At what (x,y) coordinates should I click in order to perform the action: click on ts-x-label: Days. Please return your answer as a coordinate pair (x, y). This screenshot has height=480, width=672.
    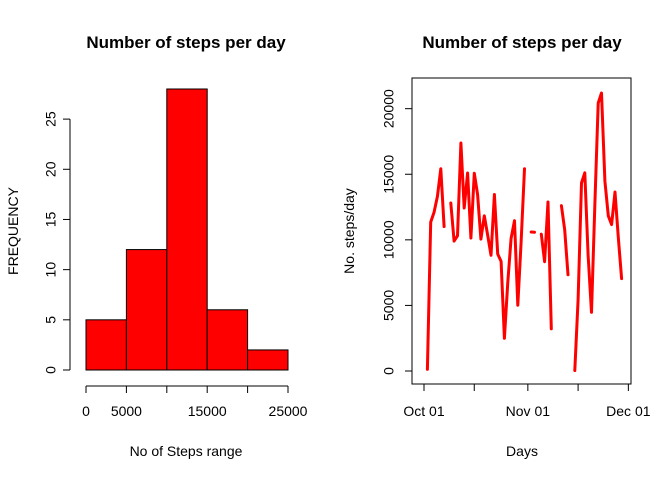
    Looking at the image, I should click on (522, 451).